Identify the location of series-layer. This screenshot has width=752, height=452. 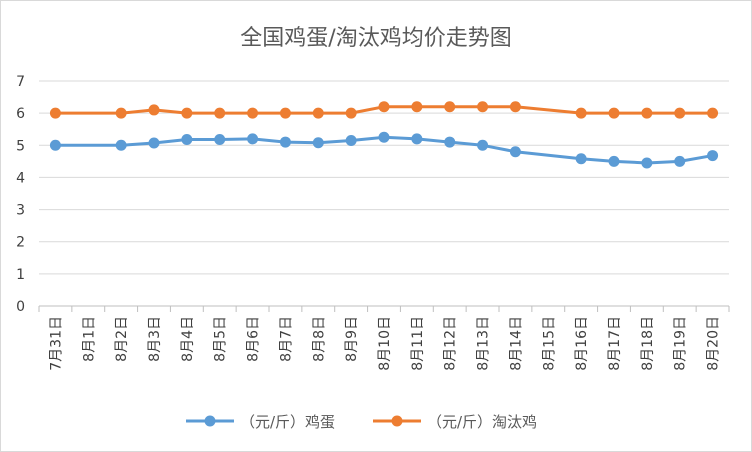
(384, 135).